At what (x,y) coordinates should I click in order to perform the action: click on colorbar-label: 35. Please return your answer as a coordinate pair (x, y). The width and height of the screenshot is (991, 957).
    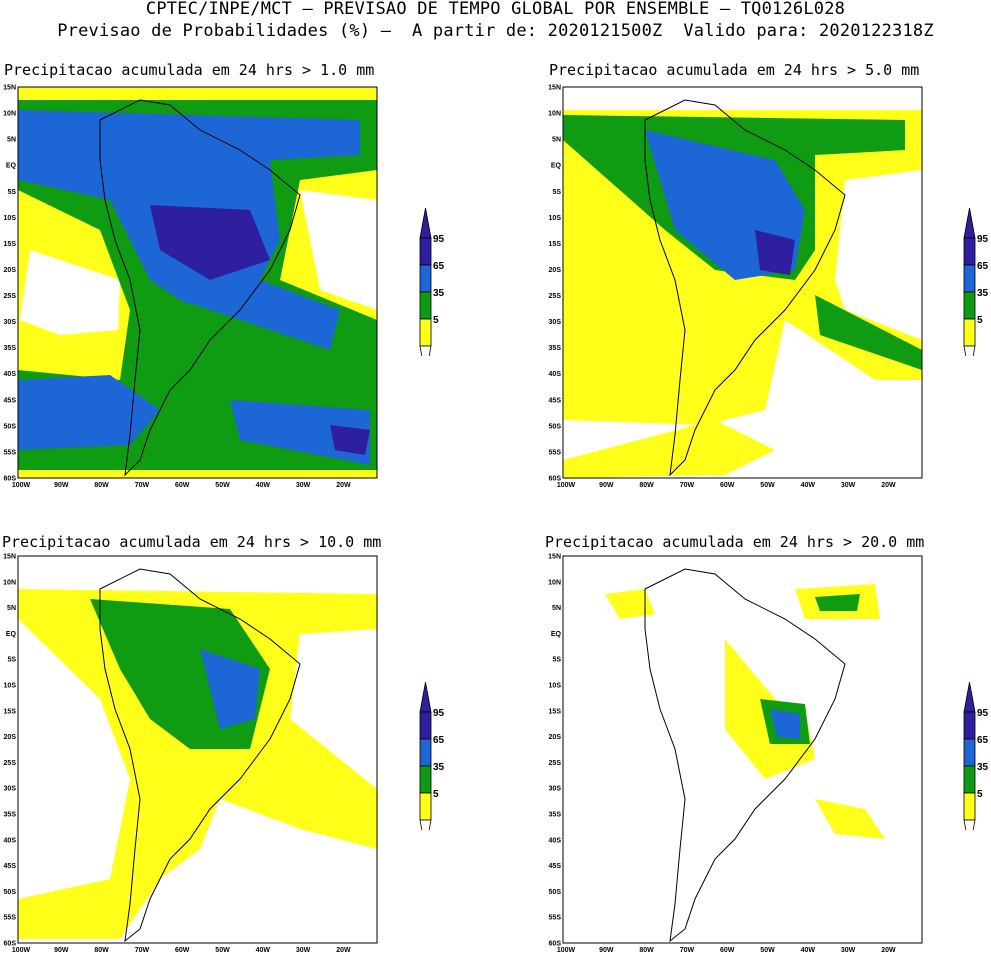
    Looking at the image, I should click on (439, 293).